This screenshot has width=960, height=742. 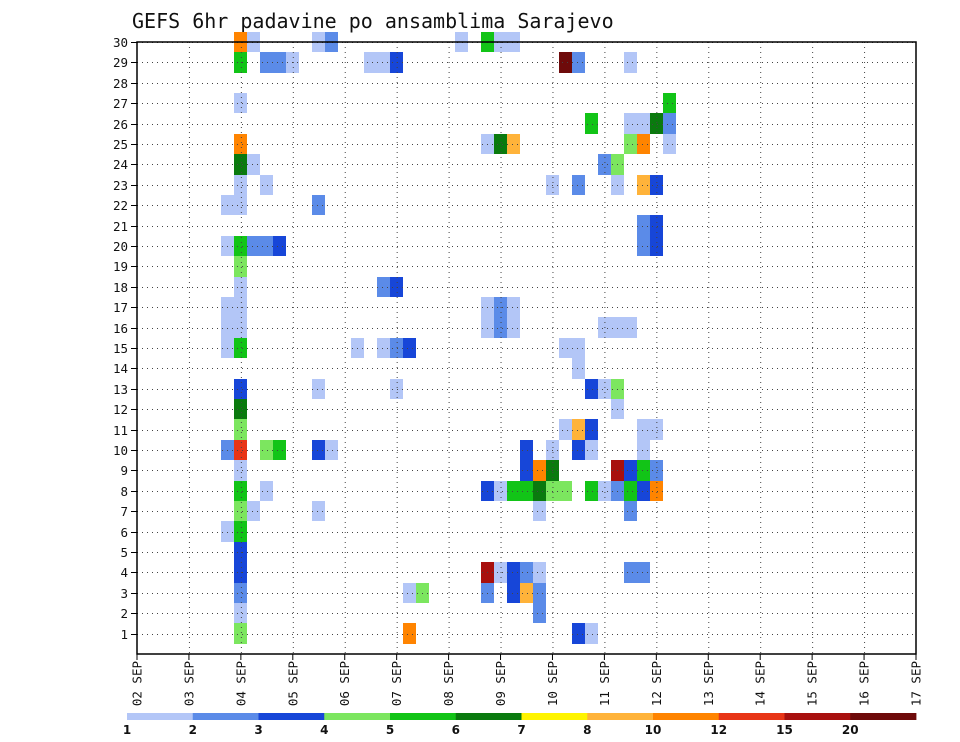 I want to click on y-tick-label: 21, so click(x=120, y=226).